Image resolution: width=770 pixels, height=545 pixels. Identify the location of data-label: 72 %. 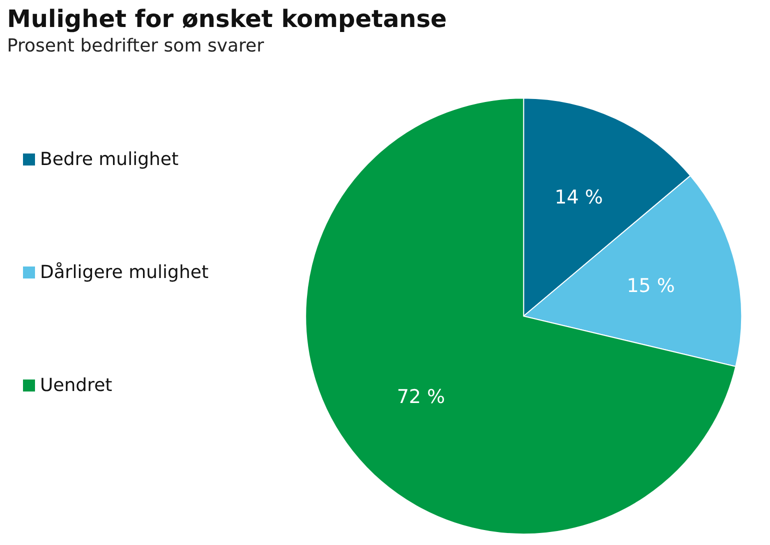
(421, 397).